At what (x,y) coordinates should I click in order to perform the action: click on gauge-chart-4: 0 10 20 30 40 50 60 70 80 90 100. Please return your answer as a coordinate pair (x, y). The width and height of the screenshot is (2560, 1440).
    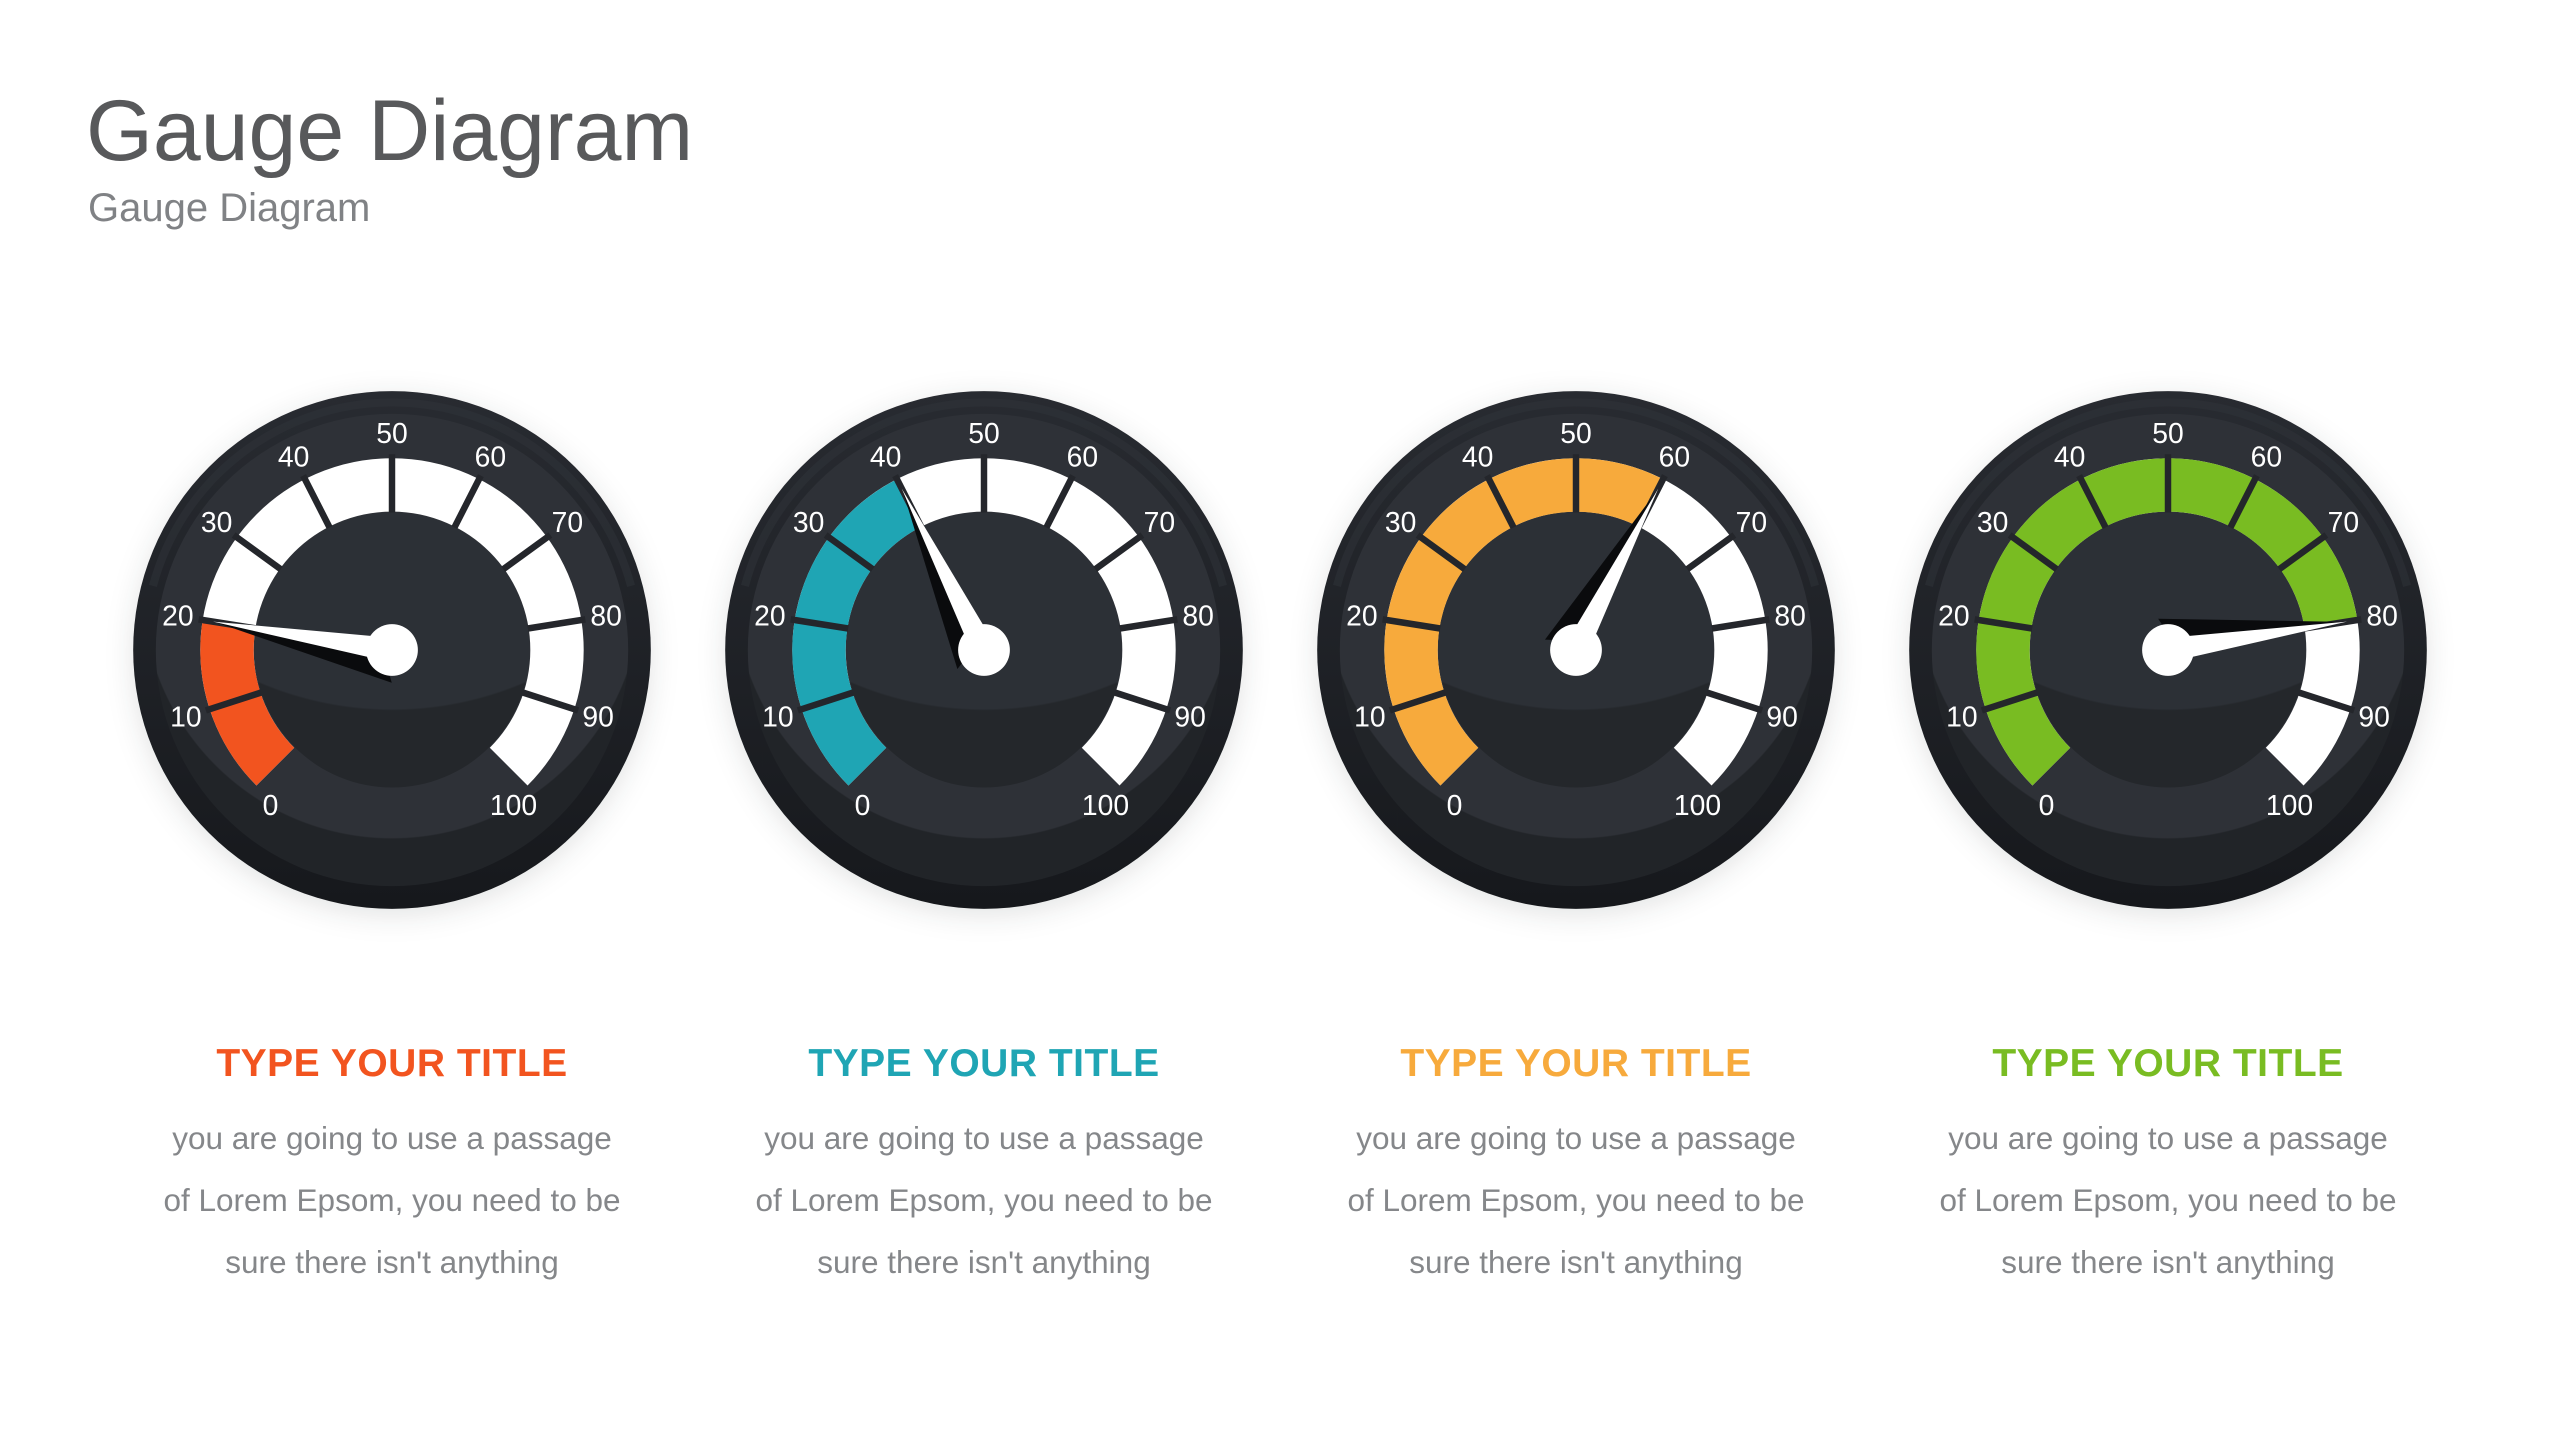
    Looking at the image, I should click on (2168, 650).